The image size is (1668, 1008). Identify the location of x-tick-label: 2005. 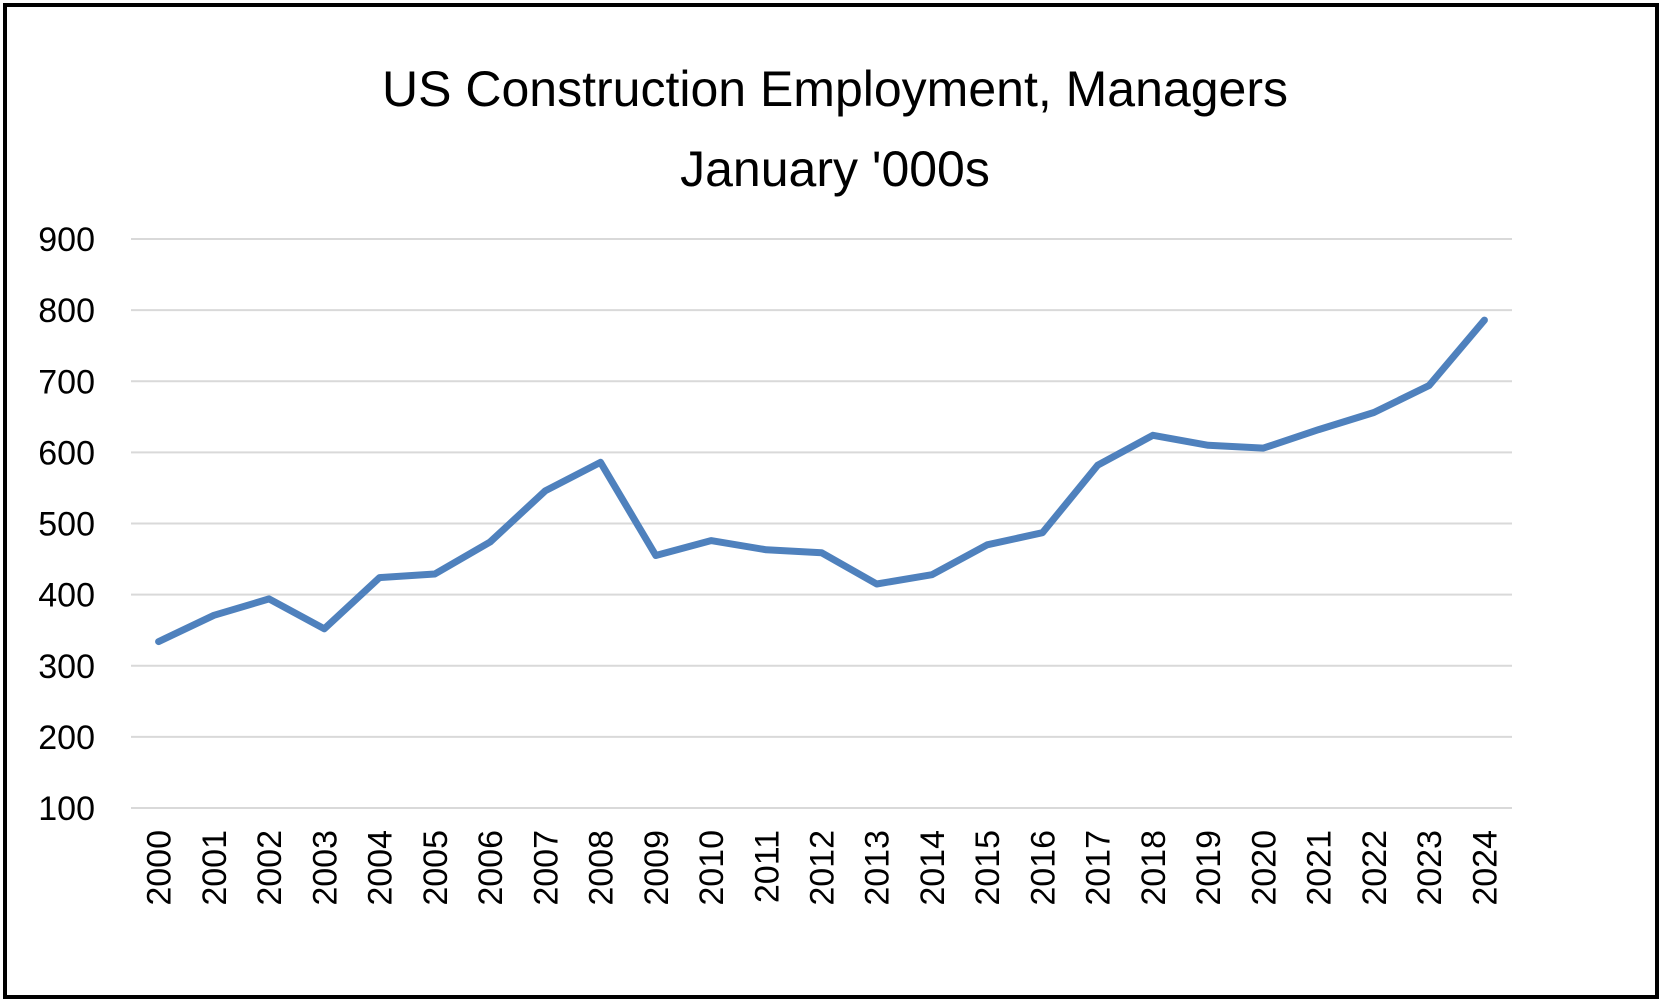
(436, 868).